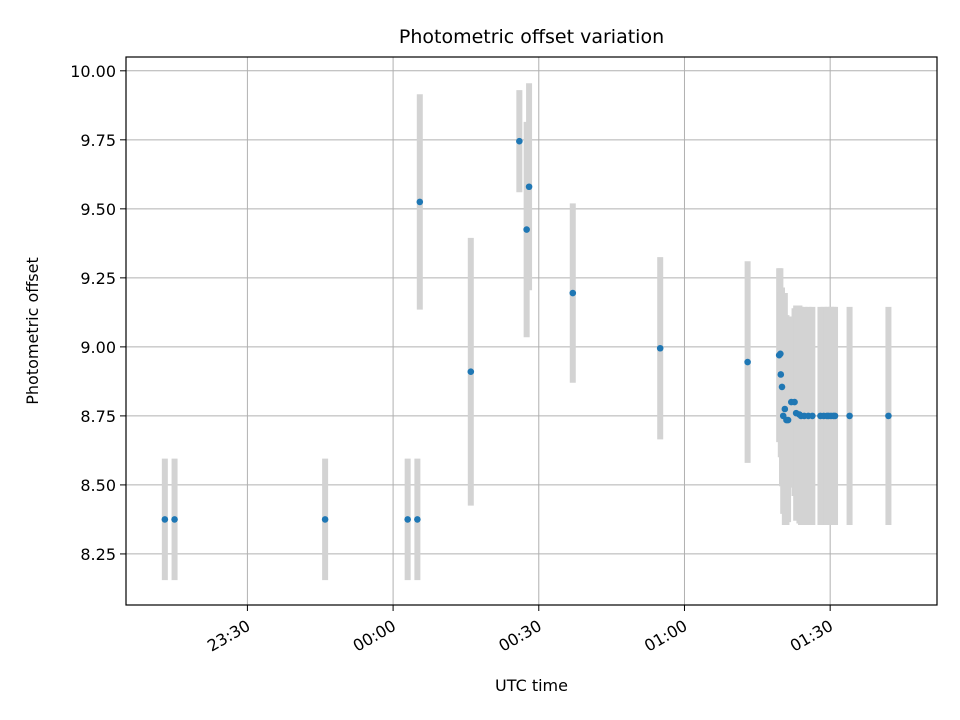  Describe the element at coordinates (32, 331) in the screenshot. I see `y-axis-label: Photometric offset` at that location.